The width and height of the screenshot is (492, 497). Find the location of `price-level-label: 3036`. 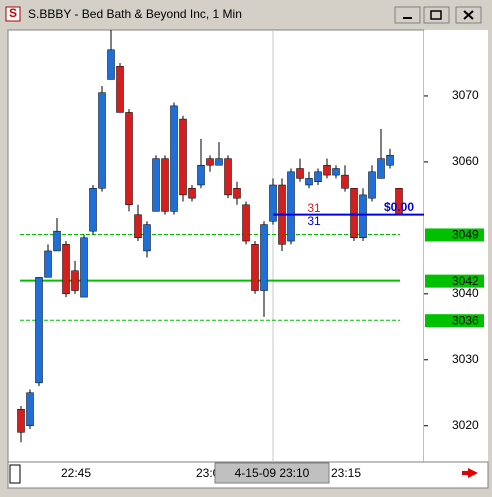

price-level-label: 3036 is located at coordinates (465, 320).